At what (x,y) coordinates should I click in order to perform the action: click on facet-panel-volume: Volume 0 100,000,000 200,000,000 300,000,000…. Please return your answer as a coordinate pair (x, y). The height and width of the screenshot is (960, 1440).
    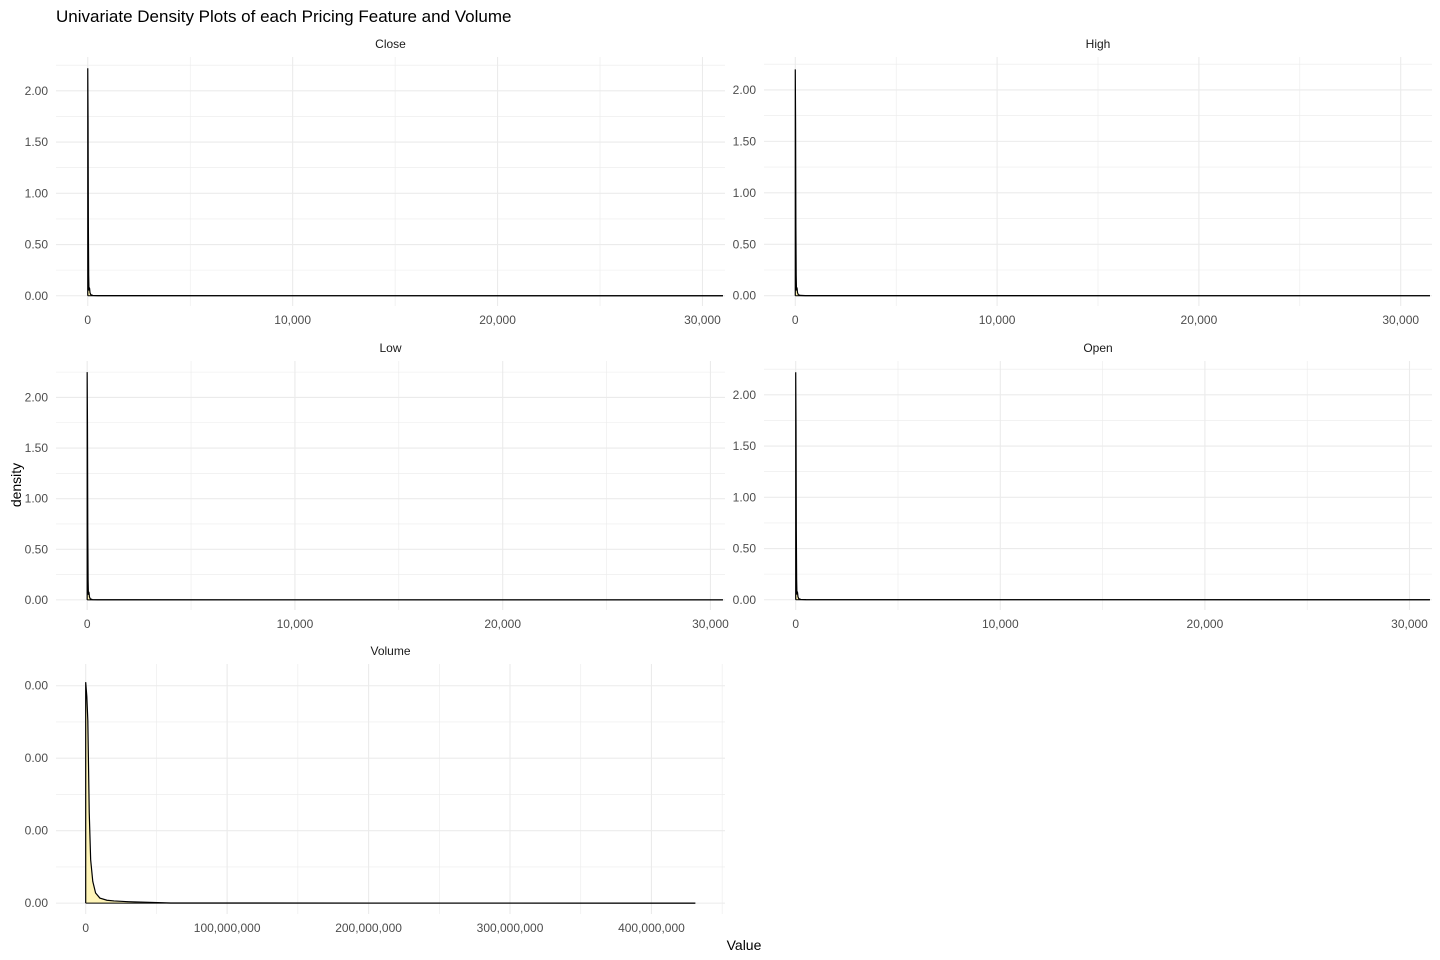
    Looking at the image, I should click on (375, 789).